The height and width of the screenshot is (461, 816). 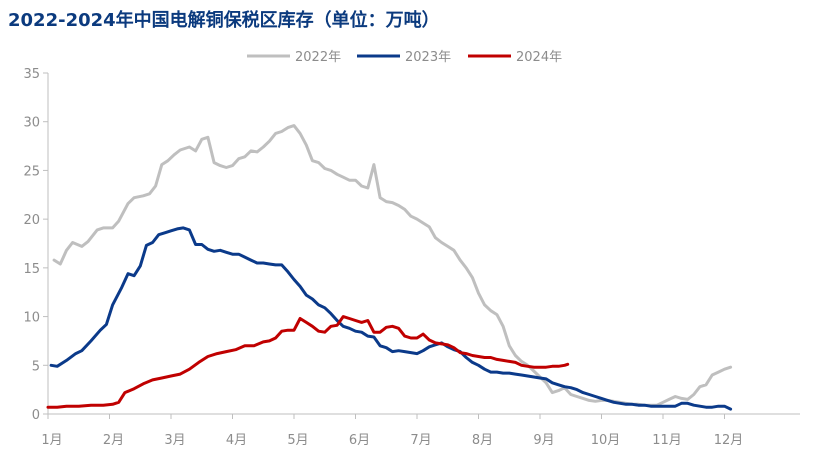 What do you see at coordinates (543, 440) in the screenshot?
I see `x-tick-label: 9月` at bounding box center [543, 440].